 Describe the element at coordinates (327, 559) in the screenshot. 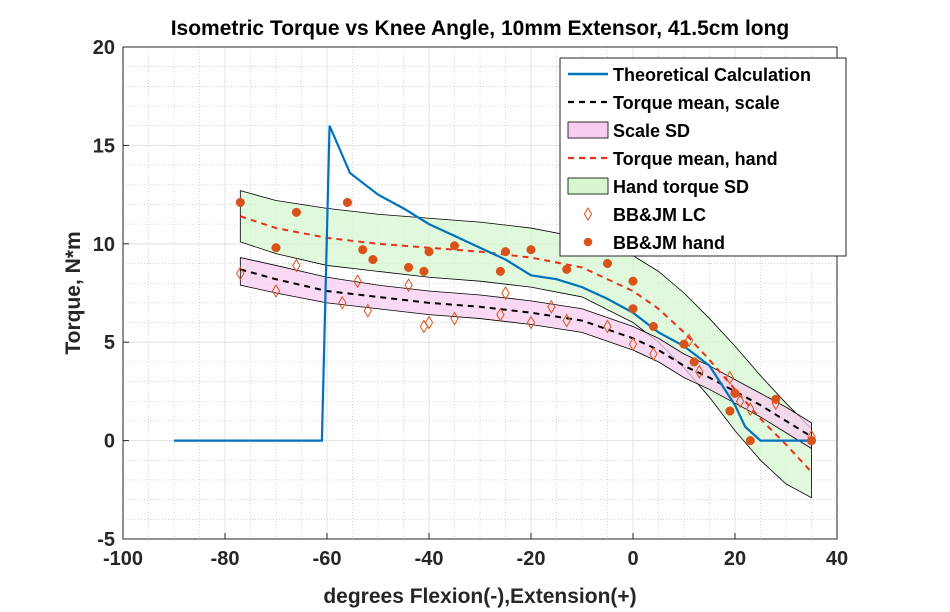

I see `x-tick-label: -60` at that location.